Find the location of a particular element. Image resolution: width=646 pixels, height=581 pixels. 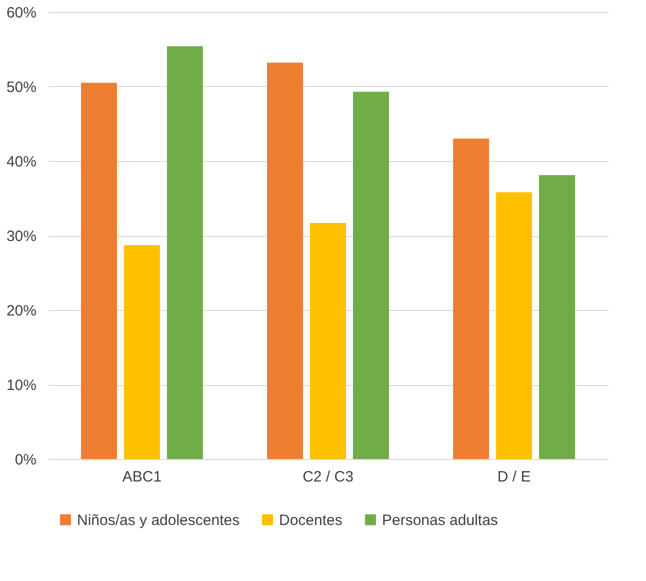

x-tick-label: C2 / C3 is located at coordinates (328, 477).